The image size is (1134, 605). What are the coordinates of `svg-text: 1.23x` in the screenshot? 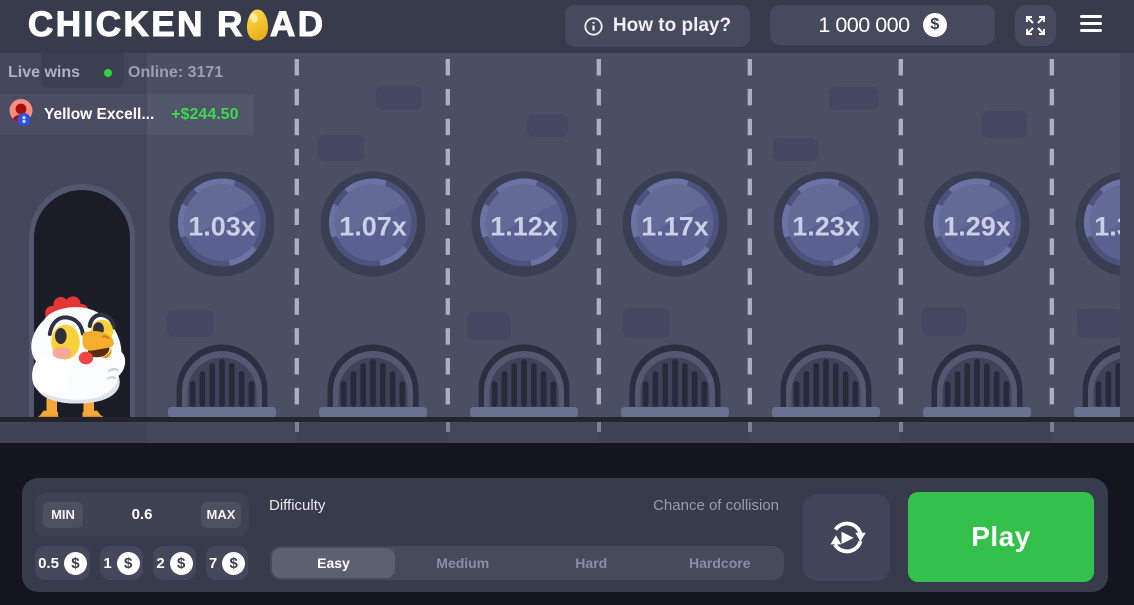 It's located at (826, 227).